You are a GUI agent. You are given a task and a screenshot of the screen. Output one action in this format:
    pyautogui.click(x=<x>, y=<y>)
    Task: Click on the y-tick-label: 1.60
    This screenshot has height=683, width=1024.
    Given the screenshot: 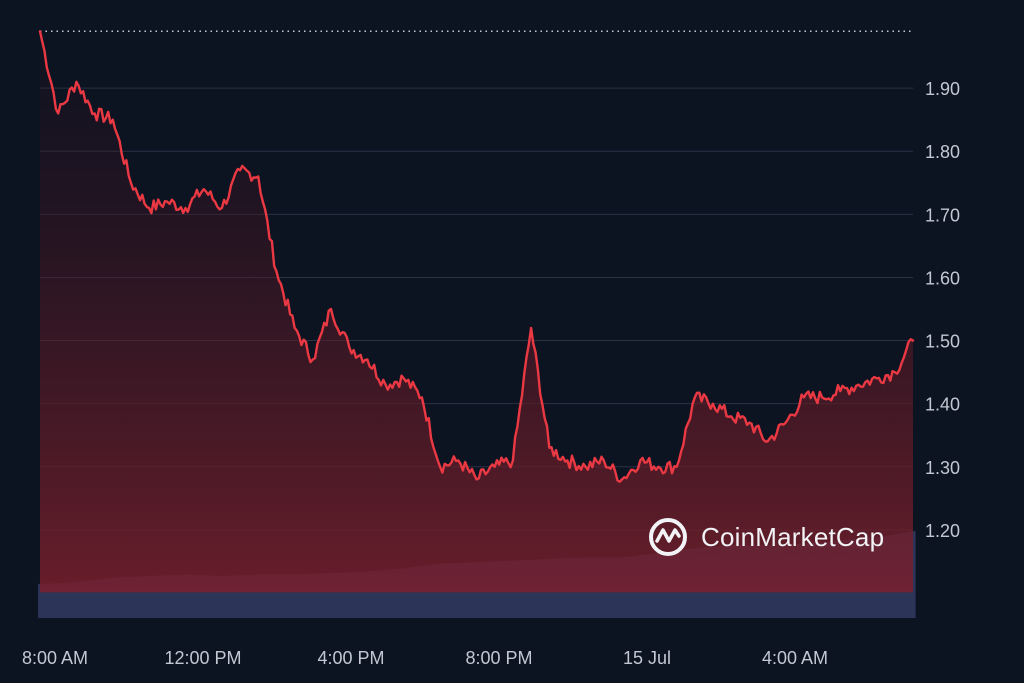 What is the action you would take?
    pyautogui.click(x=942, y=278)
    